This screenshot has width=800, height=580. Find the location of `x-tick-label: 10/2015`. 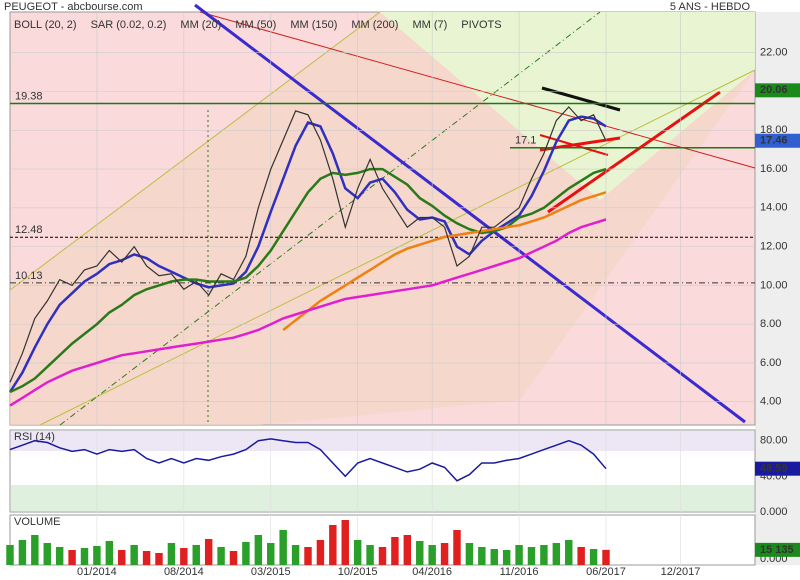

x-tick-label: 10/2015 is located at coordinates (358, 572).